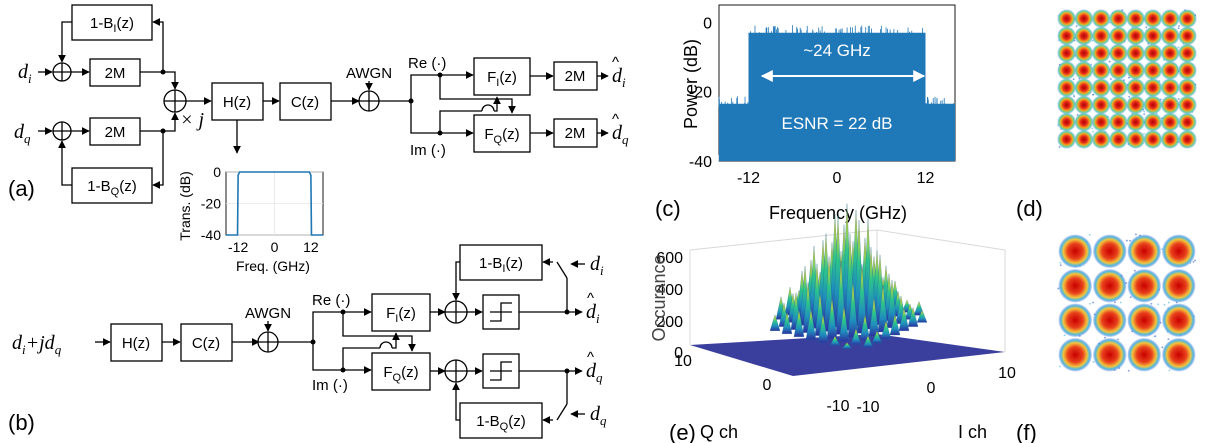  I want to click on surface-itick: -10, so click(867, 407).